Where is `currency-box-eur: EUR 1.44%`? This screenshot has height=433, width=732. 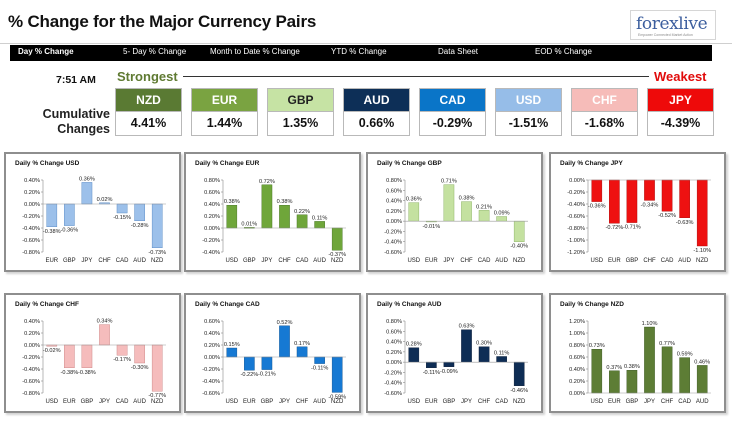
currency-box-eur: EUR 1.44% is located at coordinates (224, 112).